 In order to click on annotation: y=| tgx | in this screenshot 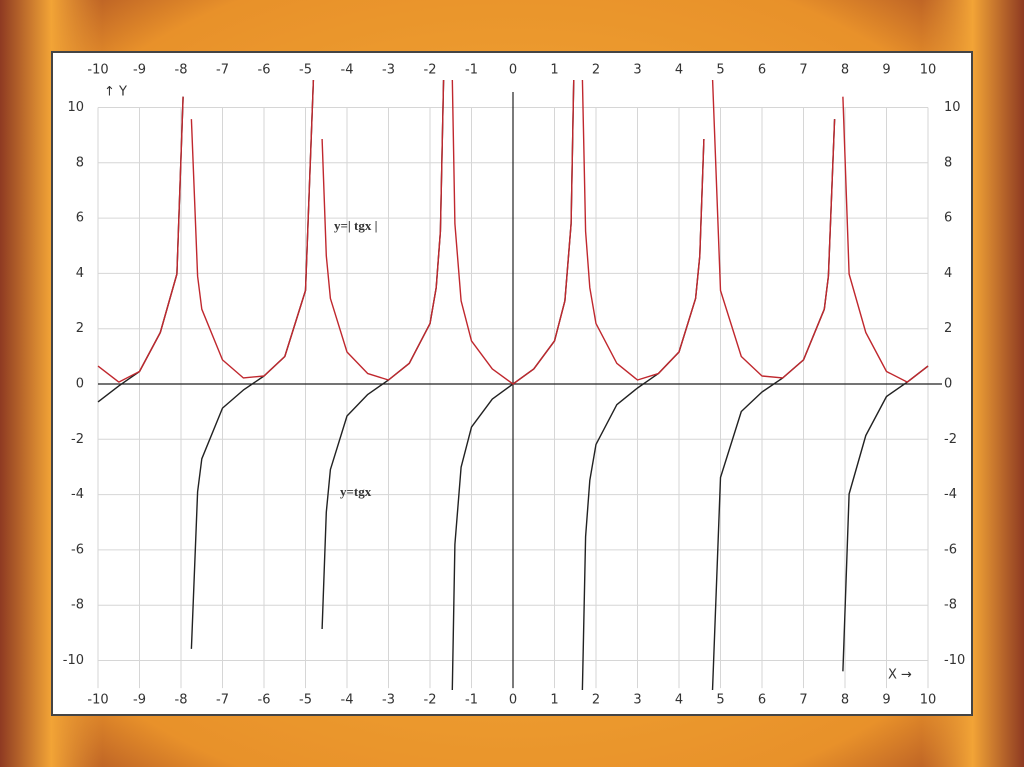, I will do `click(355, 225)`.